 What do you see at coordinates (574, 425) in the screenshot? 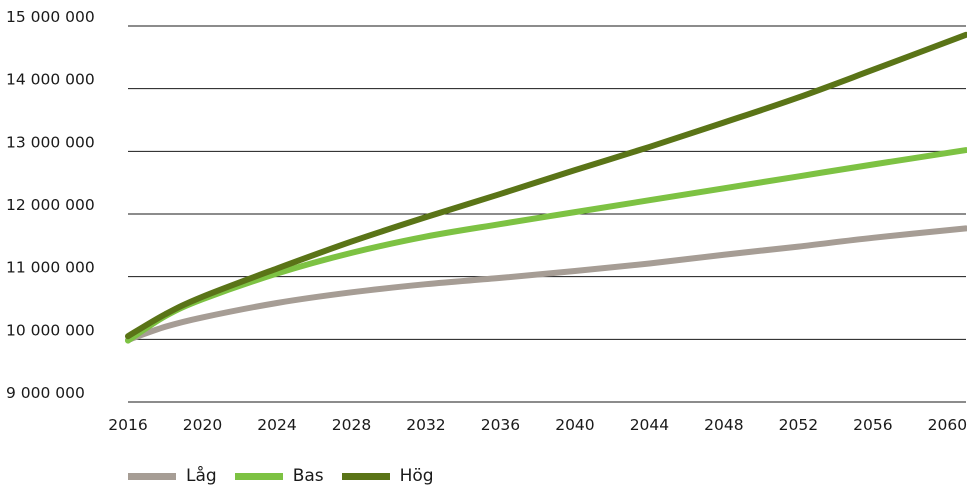
I see `x-tick-label: 2040` at bounding box center [574, 425].